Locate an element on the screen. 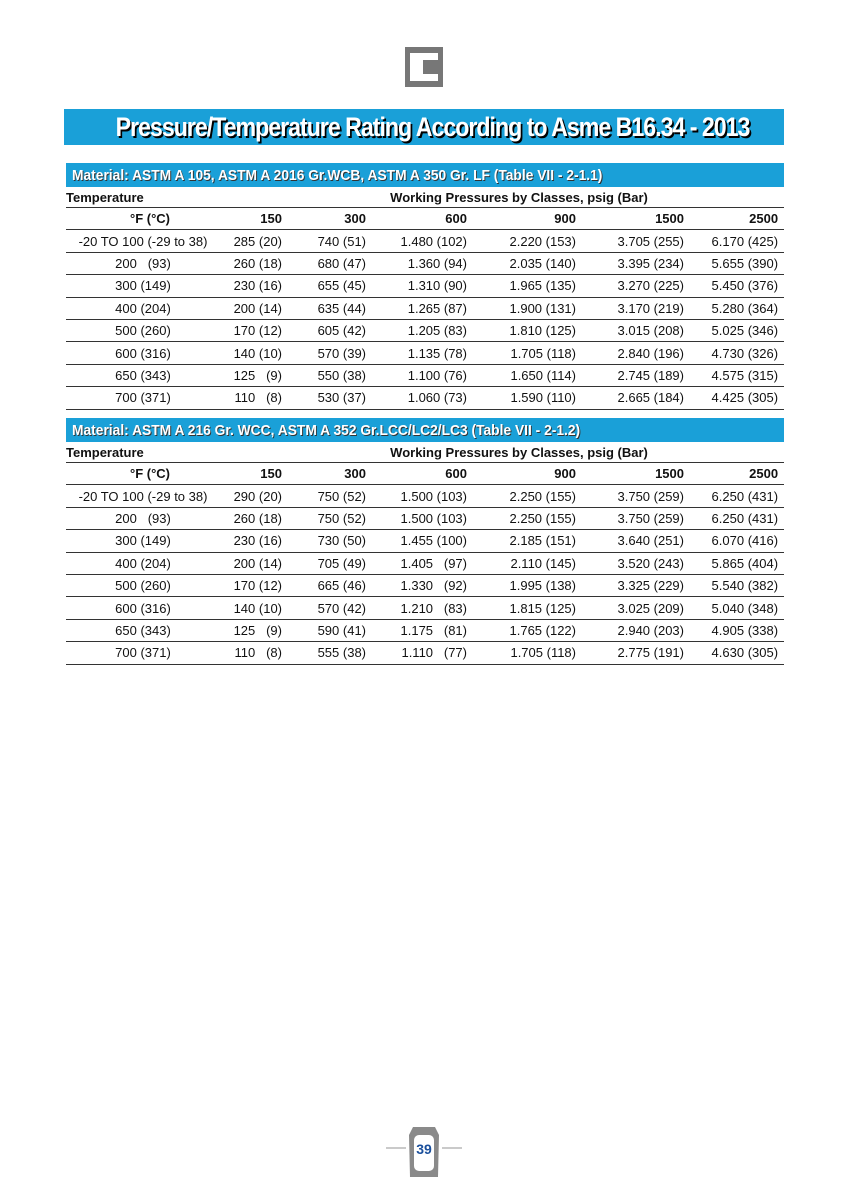 The image size is (848, 1200). column-header: 1500 is located at coordinates (636, 219).